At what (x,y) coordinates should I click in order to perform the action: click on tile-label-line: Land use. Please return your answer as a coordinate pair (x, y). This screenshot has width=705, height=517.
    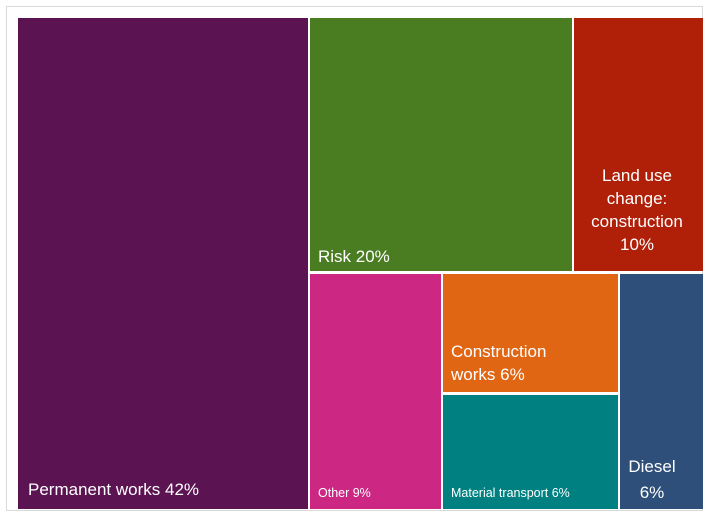
    Looking at the image, I should click on (637, 175).